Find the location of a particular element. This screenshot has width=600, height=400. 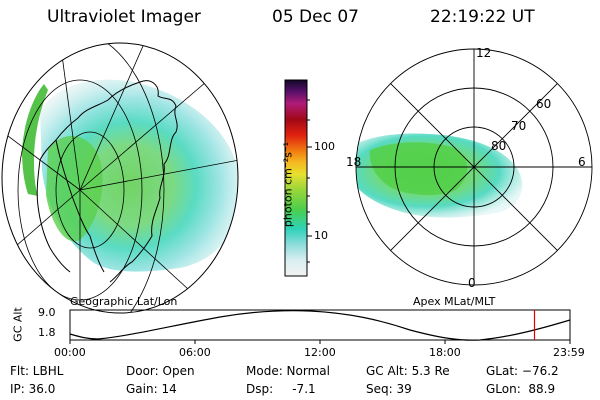

info-glon: GLon: 88.9 is located at coordinates (521, 389).